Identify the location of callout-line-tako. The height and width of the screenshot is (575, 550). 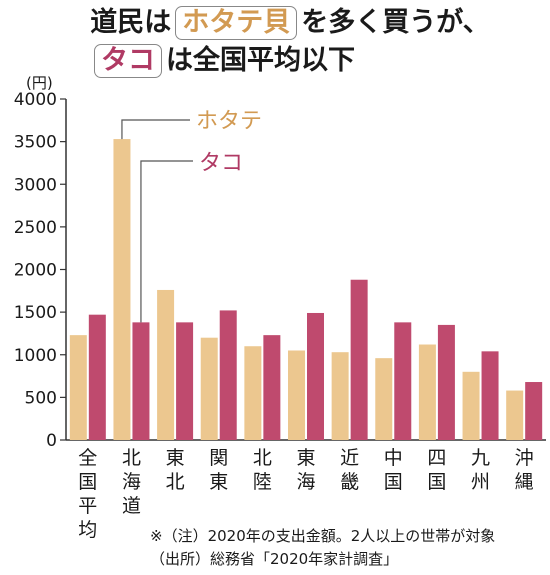
(166, 241).